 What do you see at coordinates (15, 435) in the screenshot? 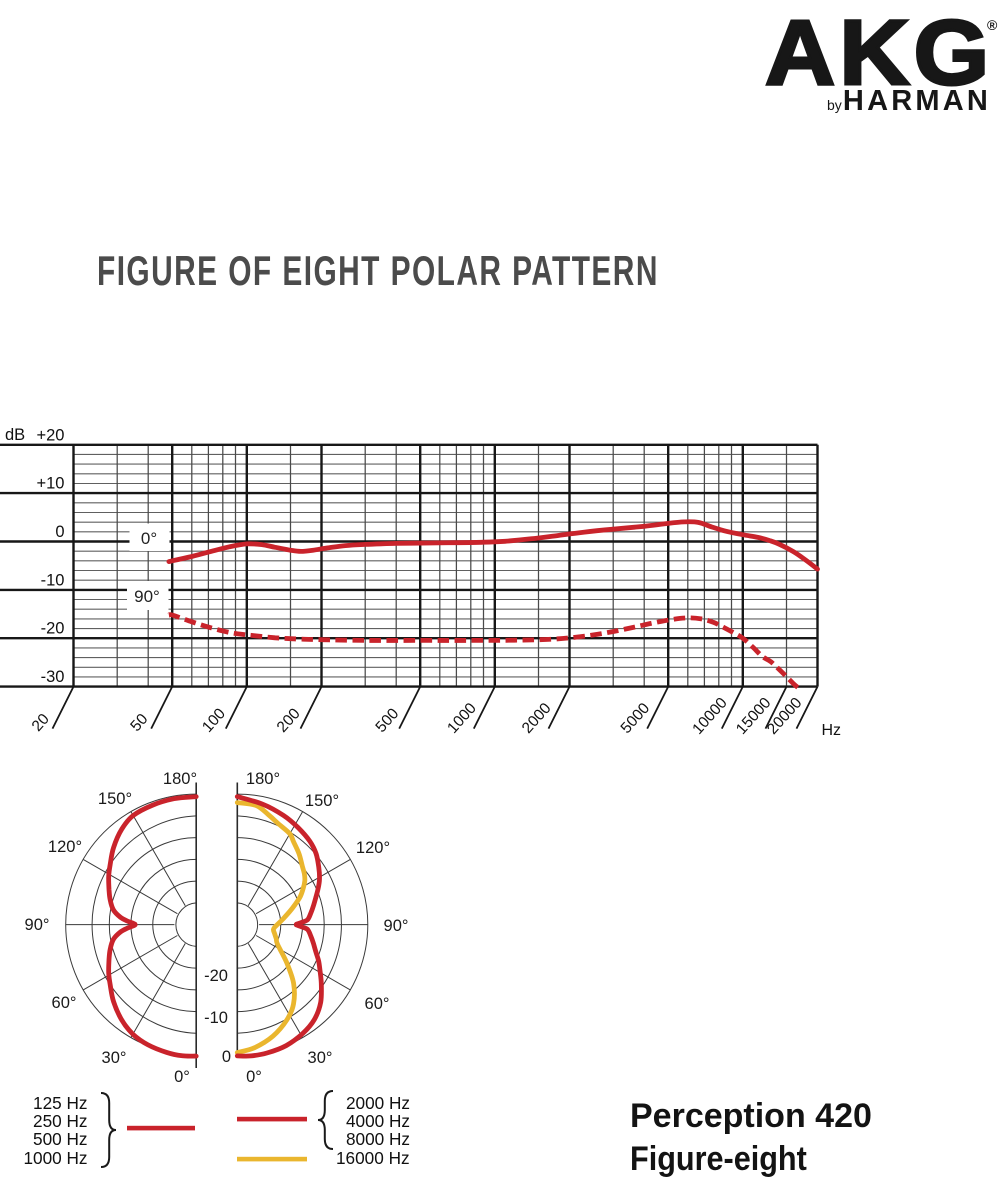
I see `svg-text: dB` at bounding box center [15, 435].